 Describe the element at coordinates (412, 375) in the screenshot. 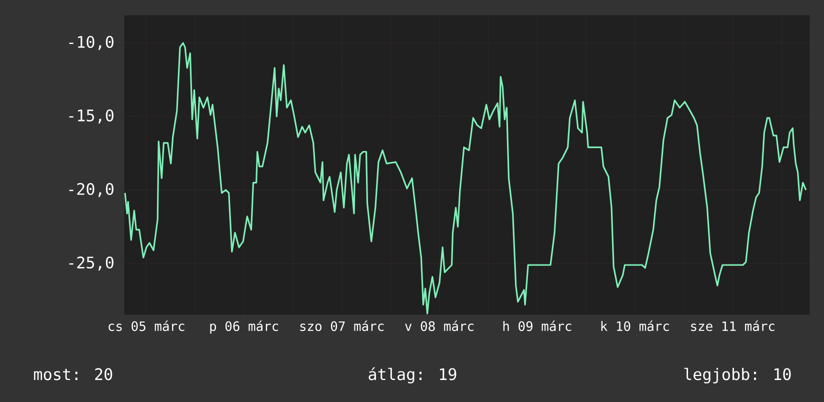

I see `text: átlag: 19` at that location.